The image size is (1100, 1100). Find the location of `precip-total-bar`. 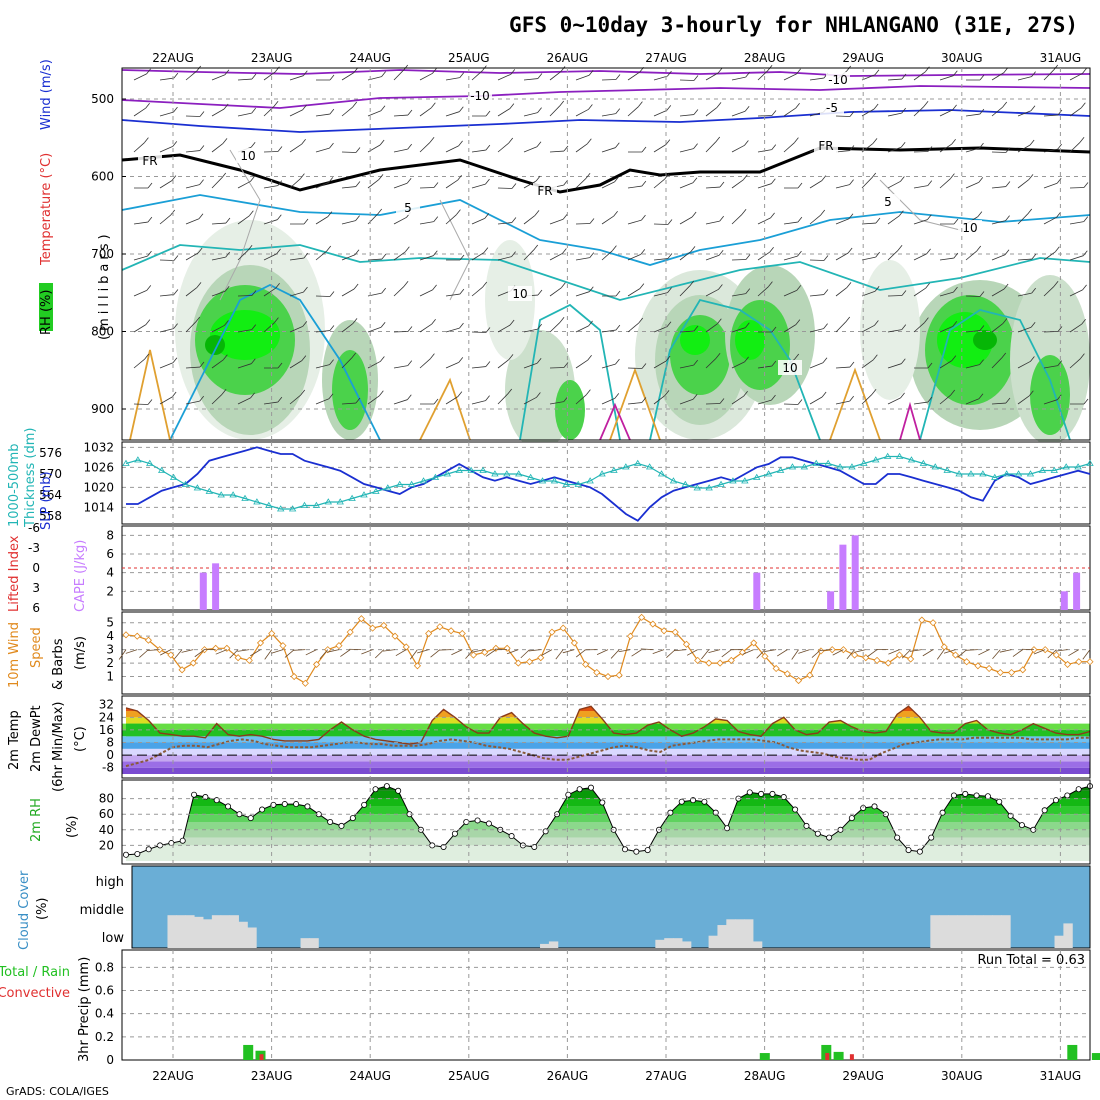

precip-total-bar is located at coordinates (1095, 1056).